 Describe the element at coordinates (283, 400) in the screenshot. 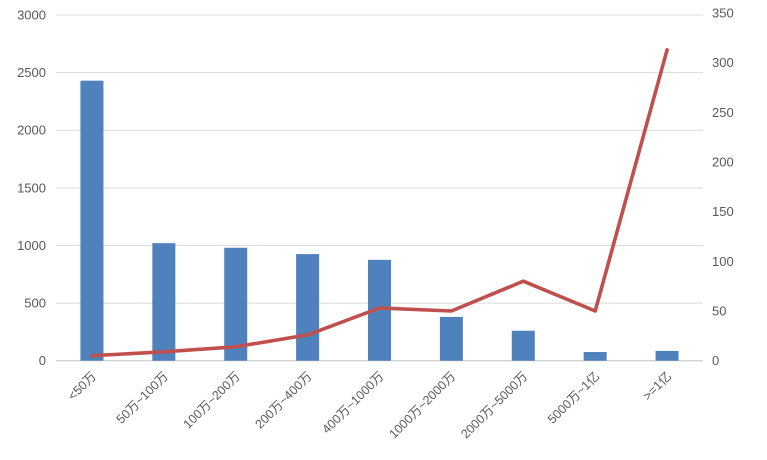

I see `x-axis-category-label: 200万~400万` at that location.